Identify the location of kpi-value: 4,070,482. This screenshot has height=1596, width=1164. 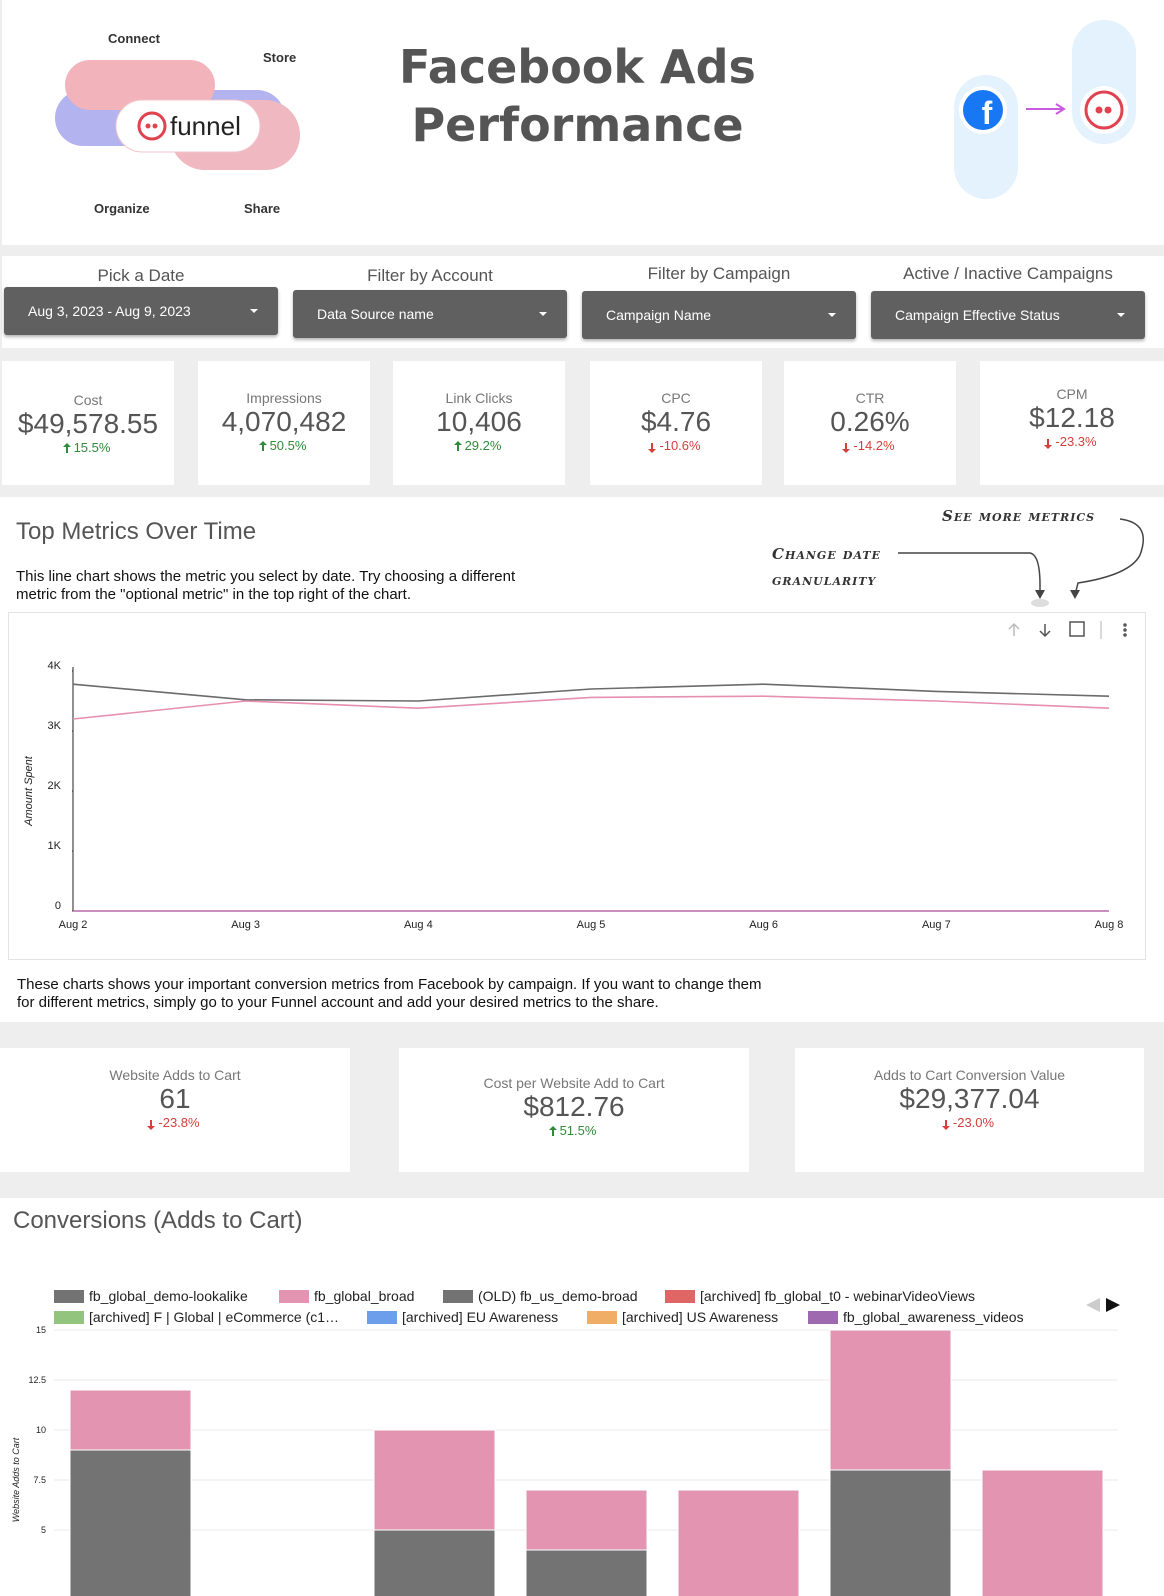
(284, 421).